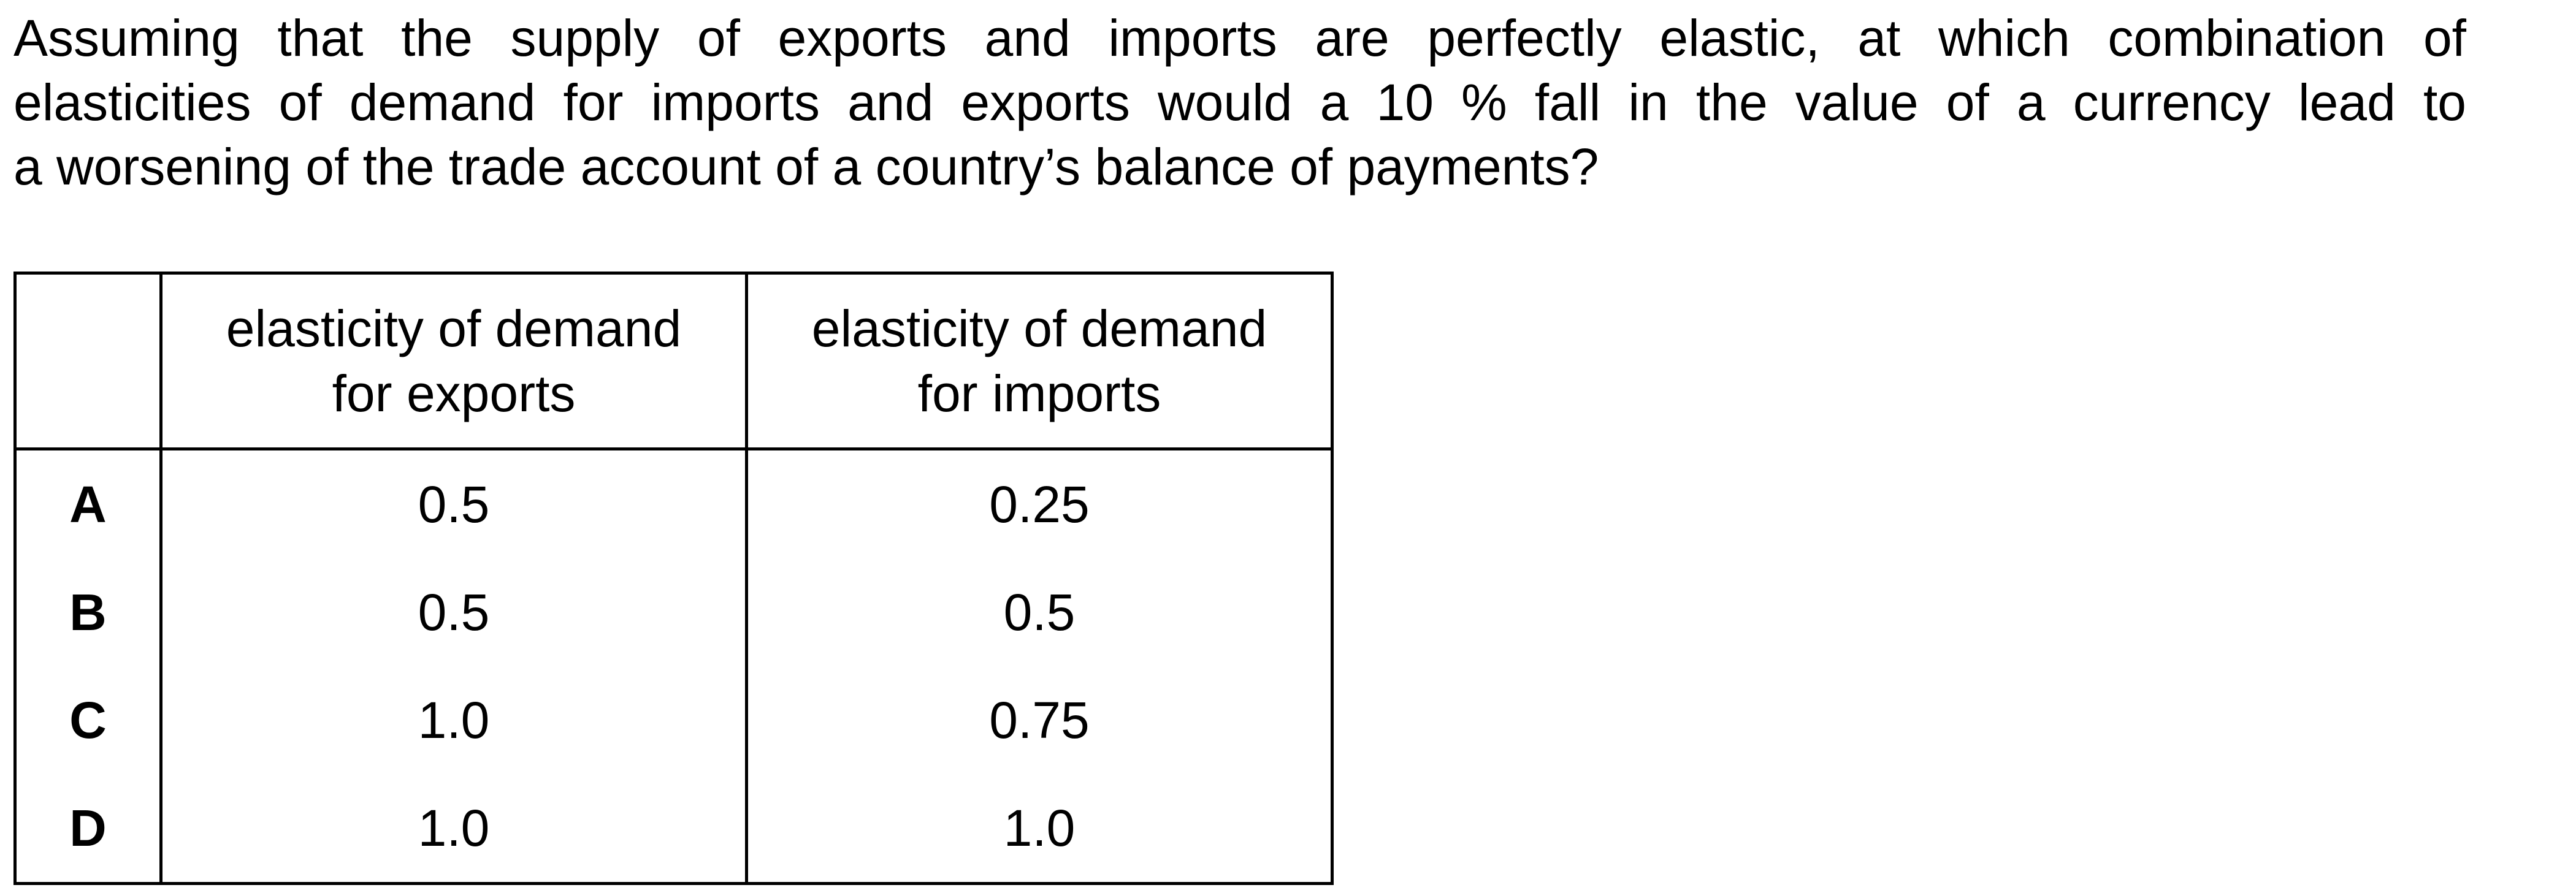  Describe the element at coordinates (1039, 829) in the screenshot. I see `imports-value: 1.0` at that location.